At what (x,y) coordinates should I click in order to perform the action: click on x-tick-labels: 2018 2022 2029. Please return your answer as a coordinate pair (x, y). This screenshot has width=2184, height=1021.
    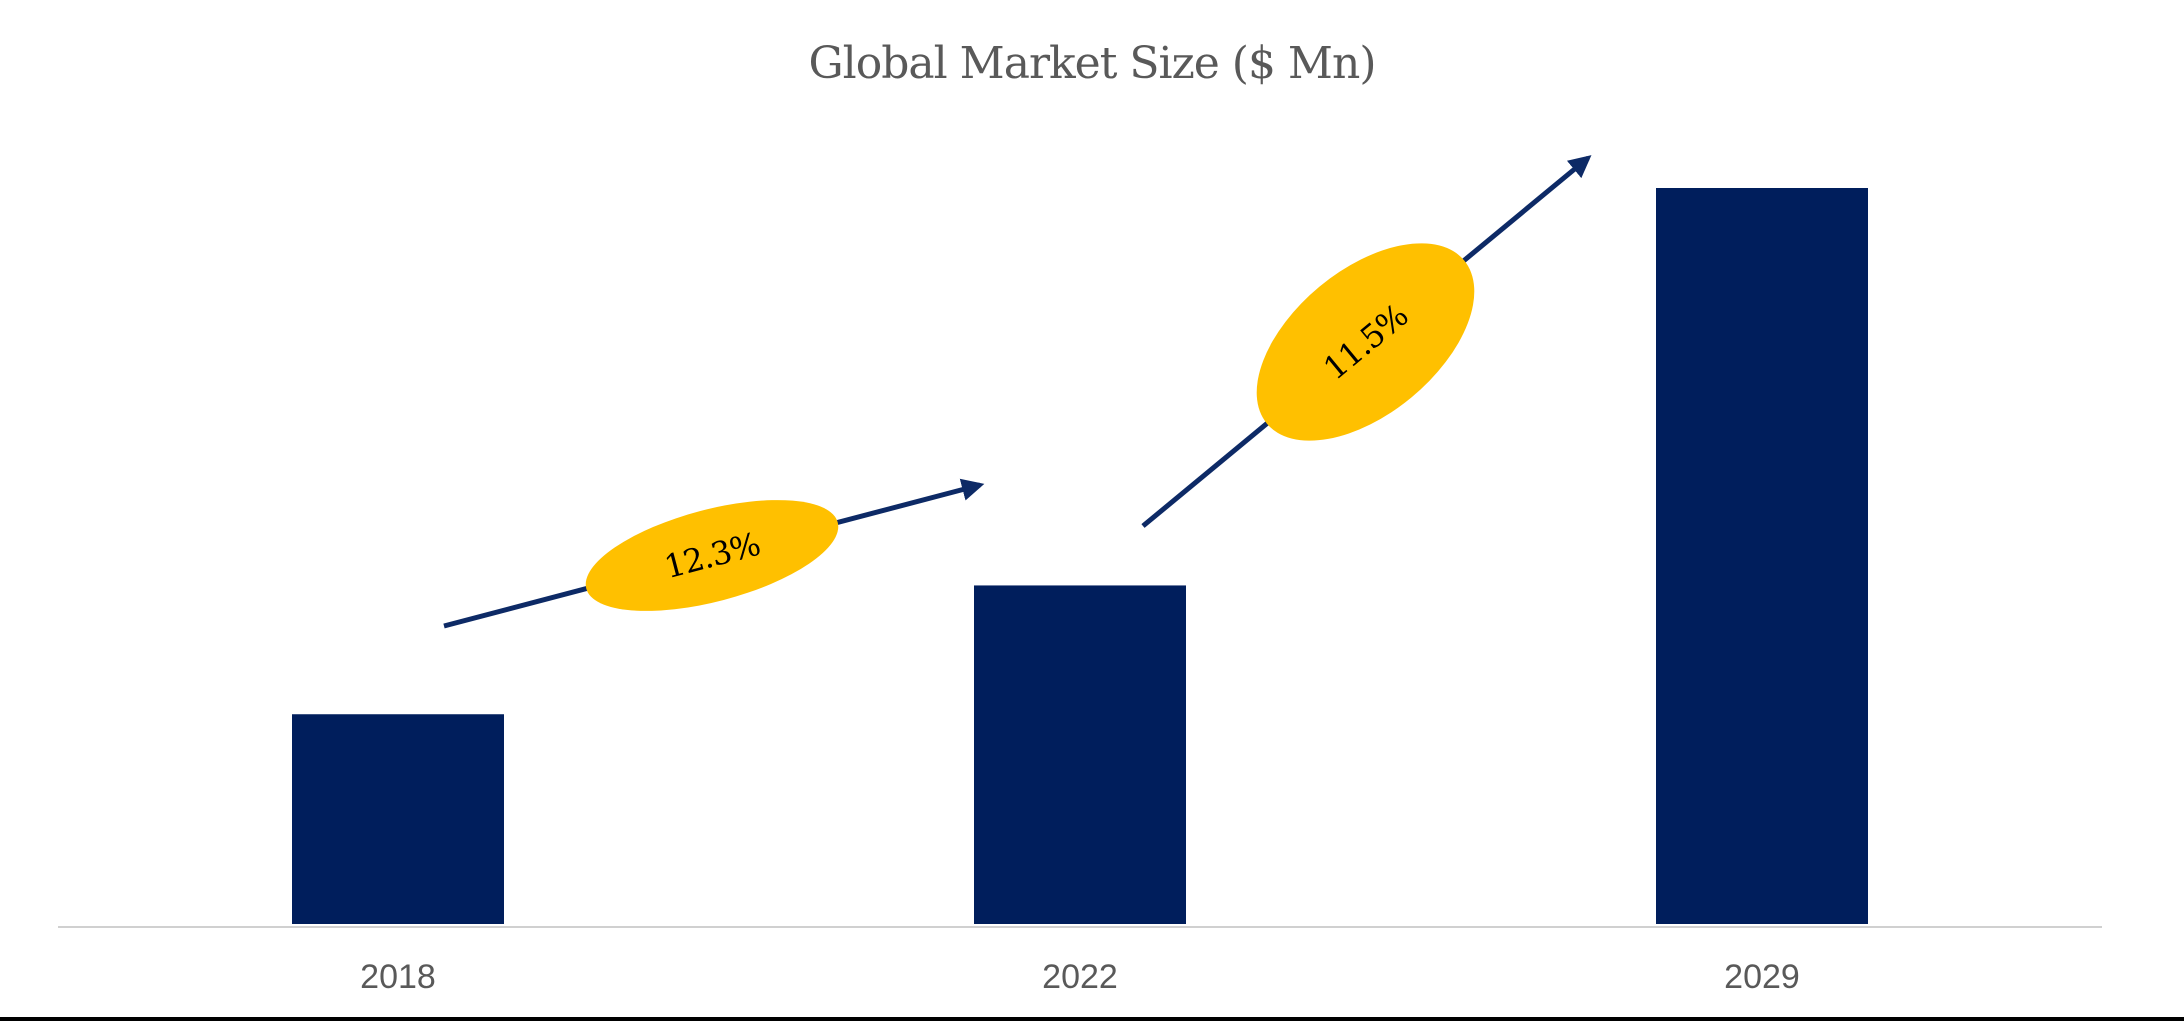
    Looking at the image, I should click on (1080, 977).